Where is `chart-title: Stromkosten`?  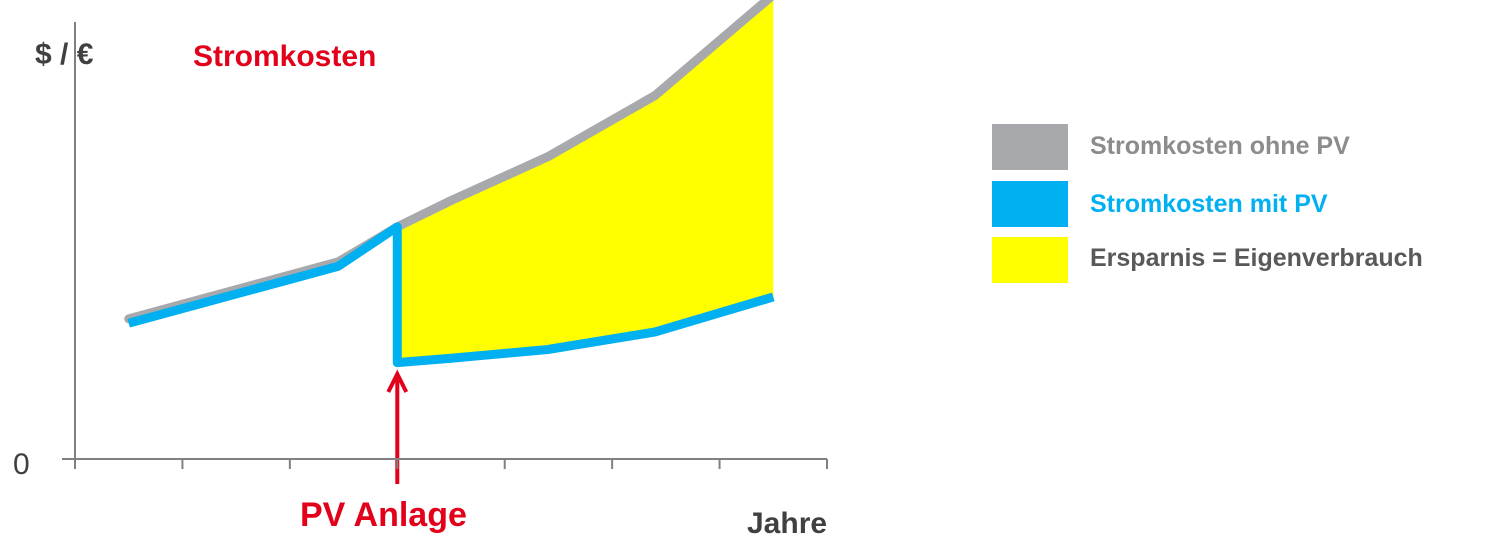
chart-title: Stromkosten is located at coordinates (284, 56).